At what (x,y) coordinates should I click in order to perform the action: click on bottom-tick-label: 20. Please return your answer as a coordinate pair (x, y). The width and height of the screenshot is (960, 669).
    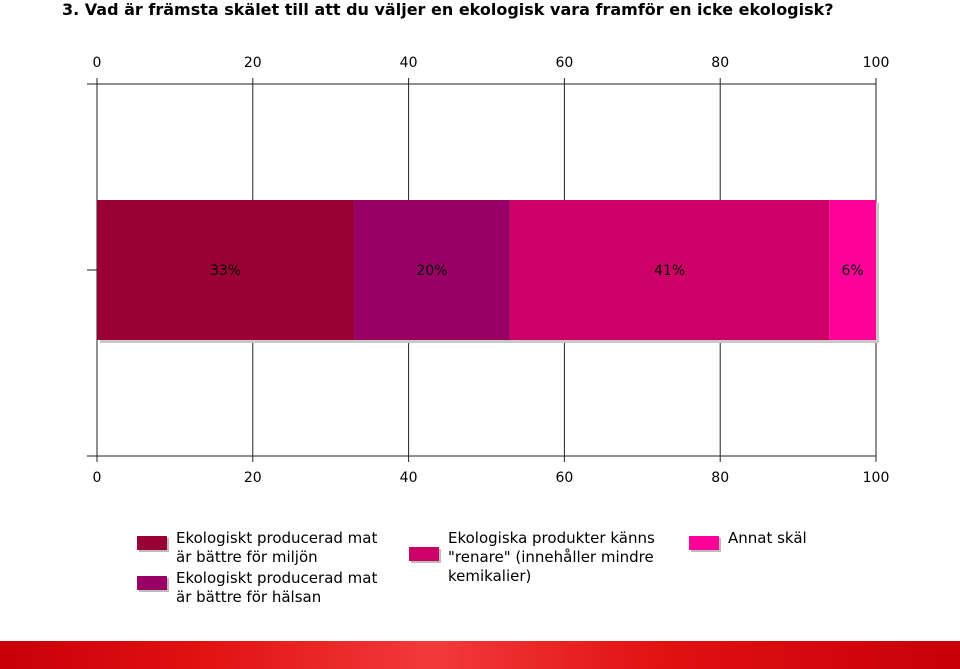
    Looking at the image, I should click on (253, 478).